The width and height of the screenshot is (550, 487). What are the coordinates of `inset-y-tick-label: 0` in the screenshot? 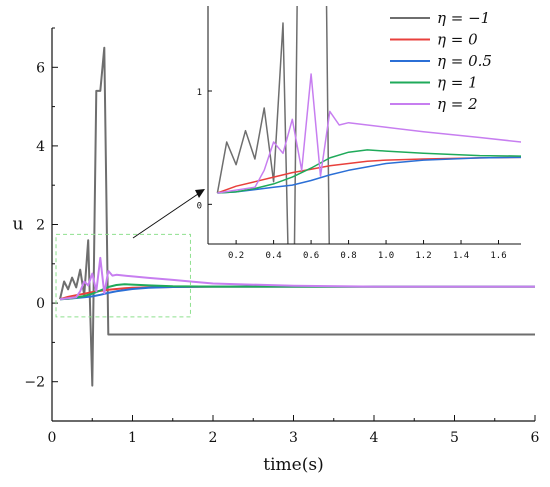 It's located at (199, 206).